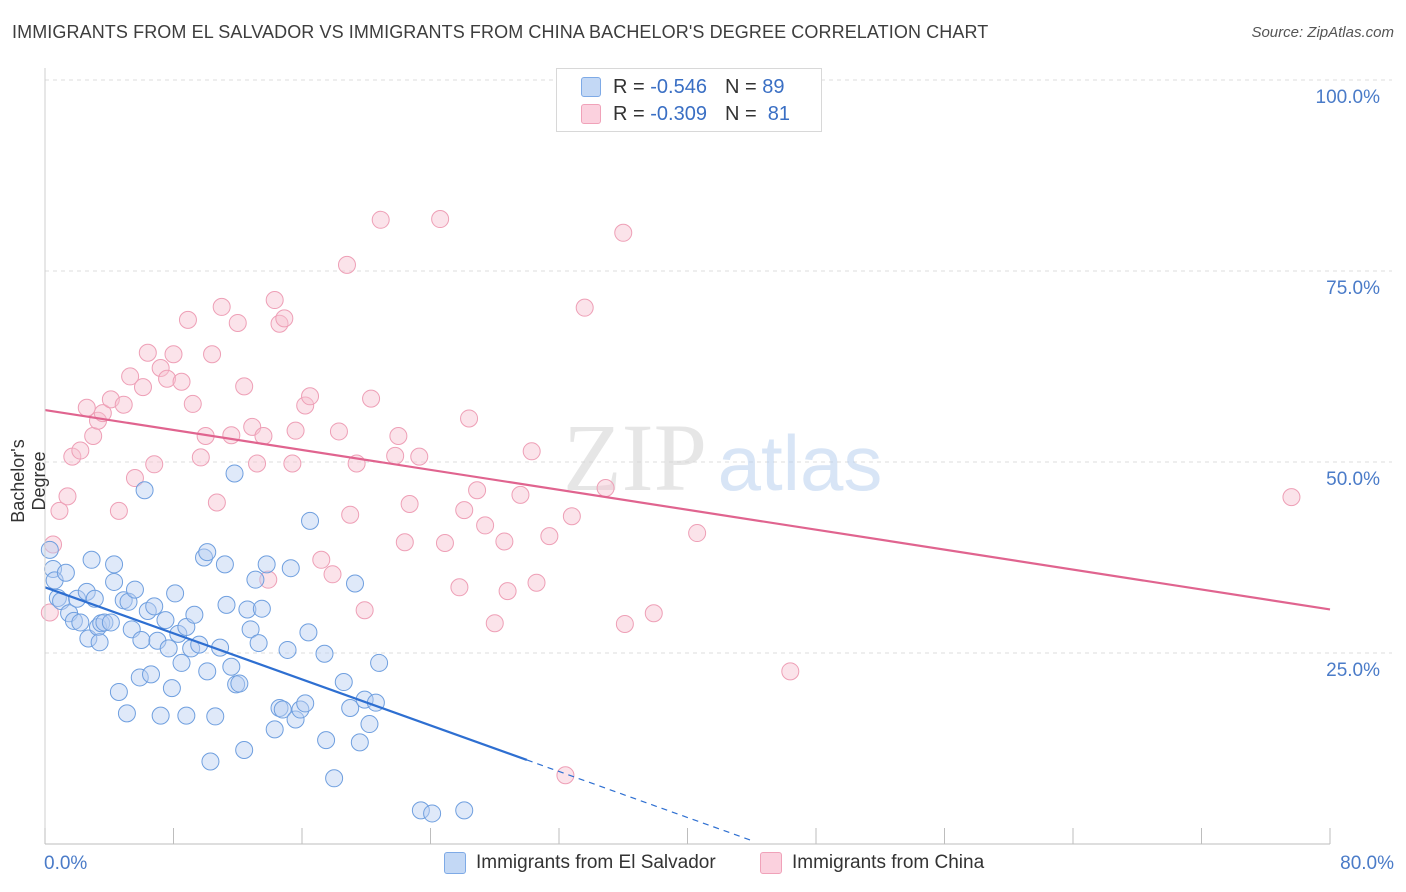 This screenshot has width=1406, height=892. Describe the element at coordinates (1353, 670) in the screenshot. I see `y-tick-25: 25.0%` at that location.